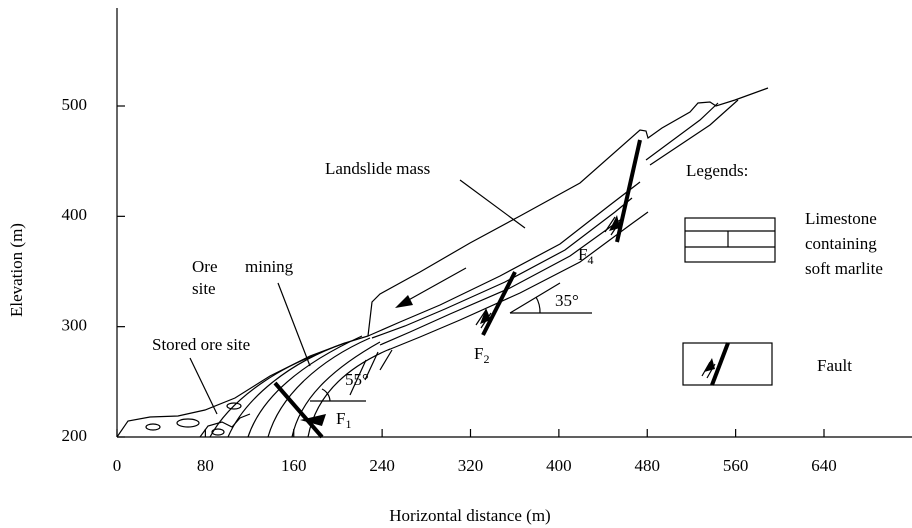 Image resolution: width=912 pixels, height=528 pixels. What do you see at coordinates (844, 268) in the screenshot?
I see `legend-text: soft marlite` at bounding box center [844, 268].